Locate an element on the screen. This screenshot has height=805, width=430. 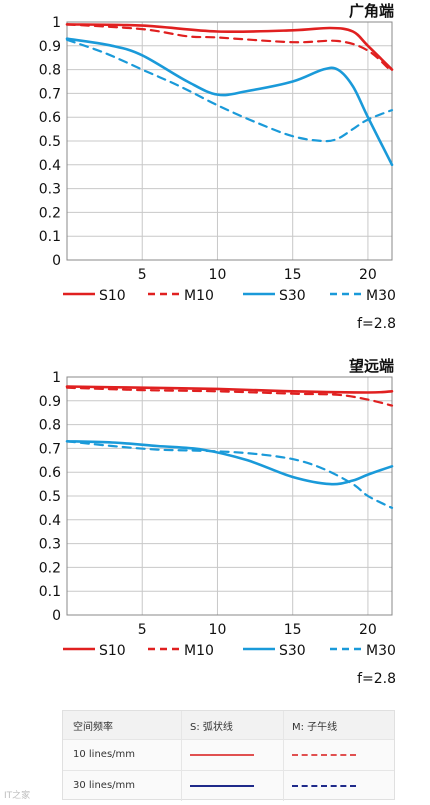
legend-table-row: 10 lines/mm is located at coordinates (228, 755).